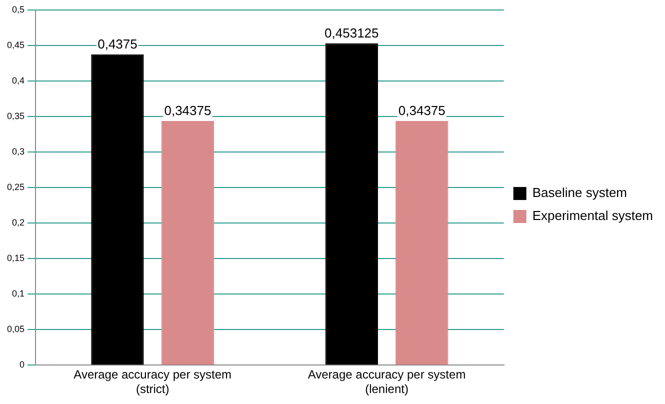 This screenshot has height=404, width=665. What do you see at coordinates (15, 258) in the screenshot?
I see `y-tick-label: 0,15` at bounding box center [15, 258].